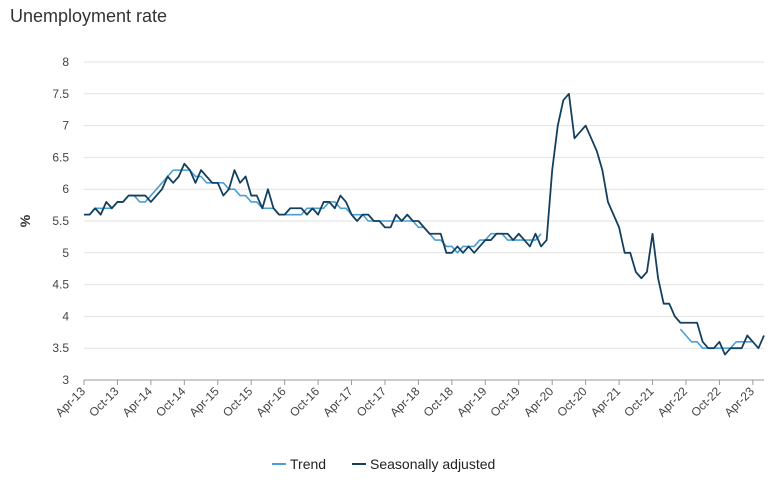  Describe the element at coordinates (65, 316) in the screenshot. I see `y-tick-label: 4` at that location.